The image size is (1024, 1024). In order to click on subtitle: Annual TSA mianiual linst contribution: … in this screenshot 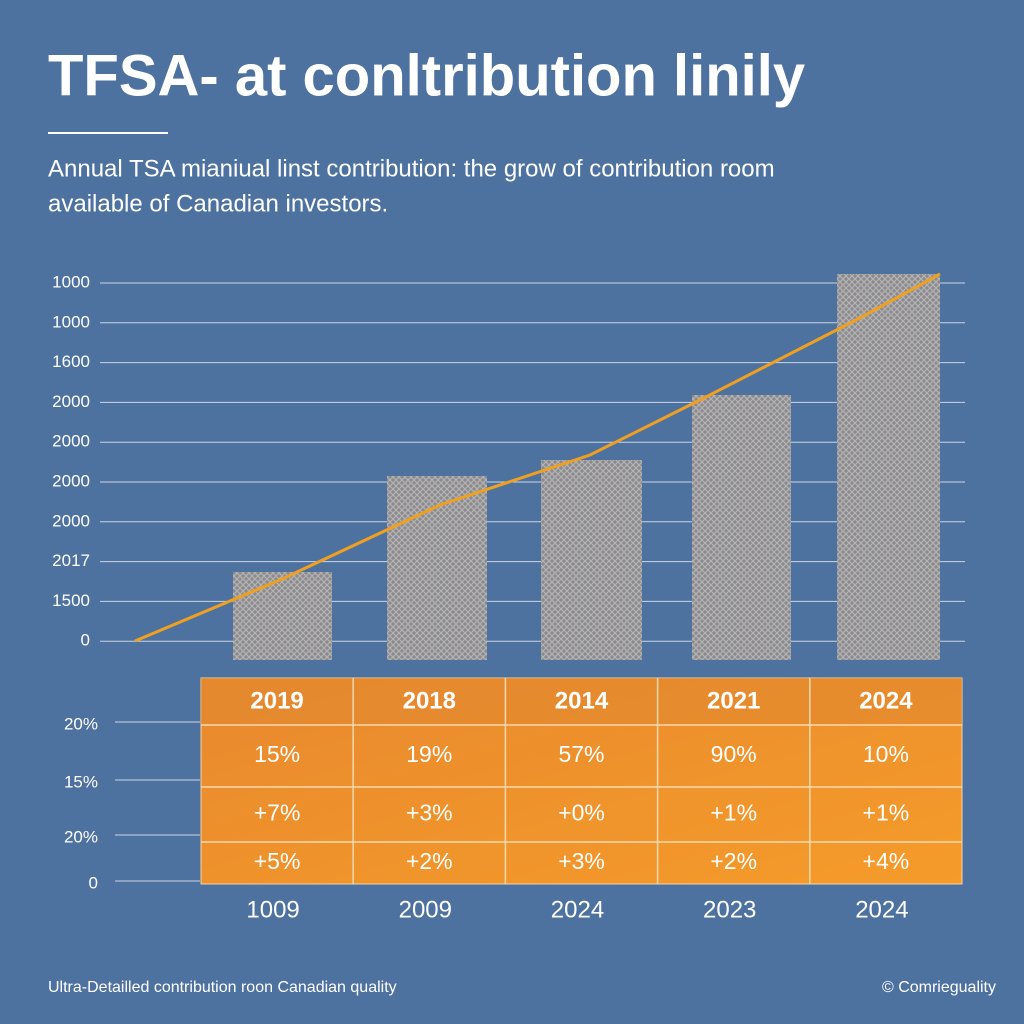, I will do `click(411, 168)`.